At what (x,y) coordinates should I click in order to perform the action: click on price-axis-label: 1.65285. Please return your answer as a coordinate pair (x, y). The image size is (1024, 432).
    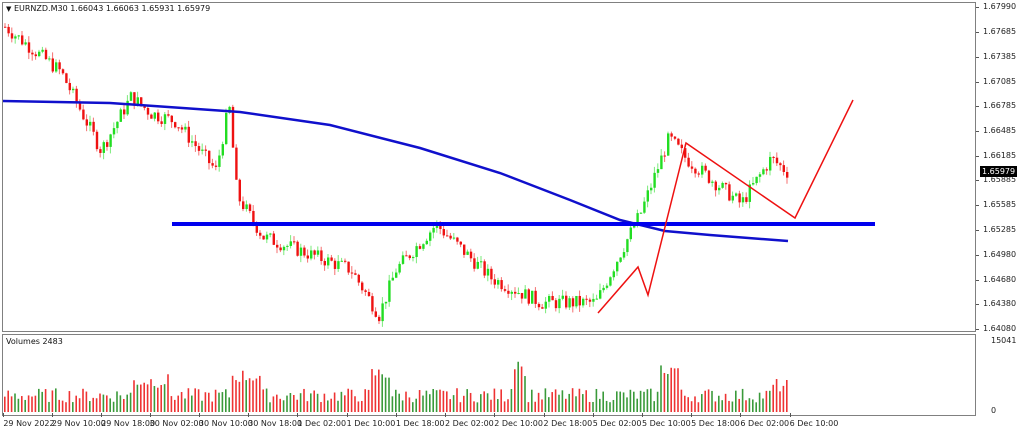
    Looking at the image, I should click on (1000, 229).